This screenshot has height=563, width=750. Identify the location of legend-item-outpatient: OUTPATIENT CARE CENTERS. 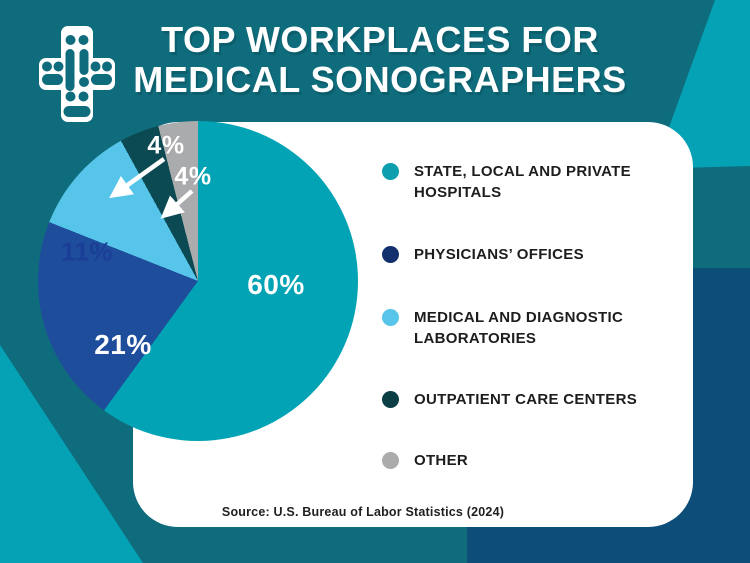
(527, 399).